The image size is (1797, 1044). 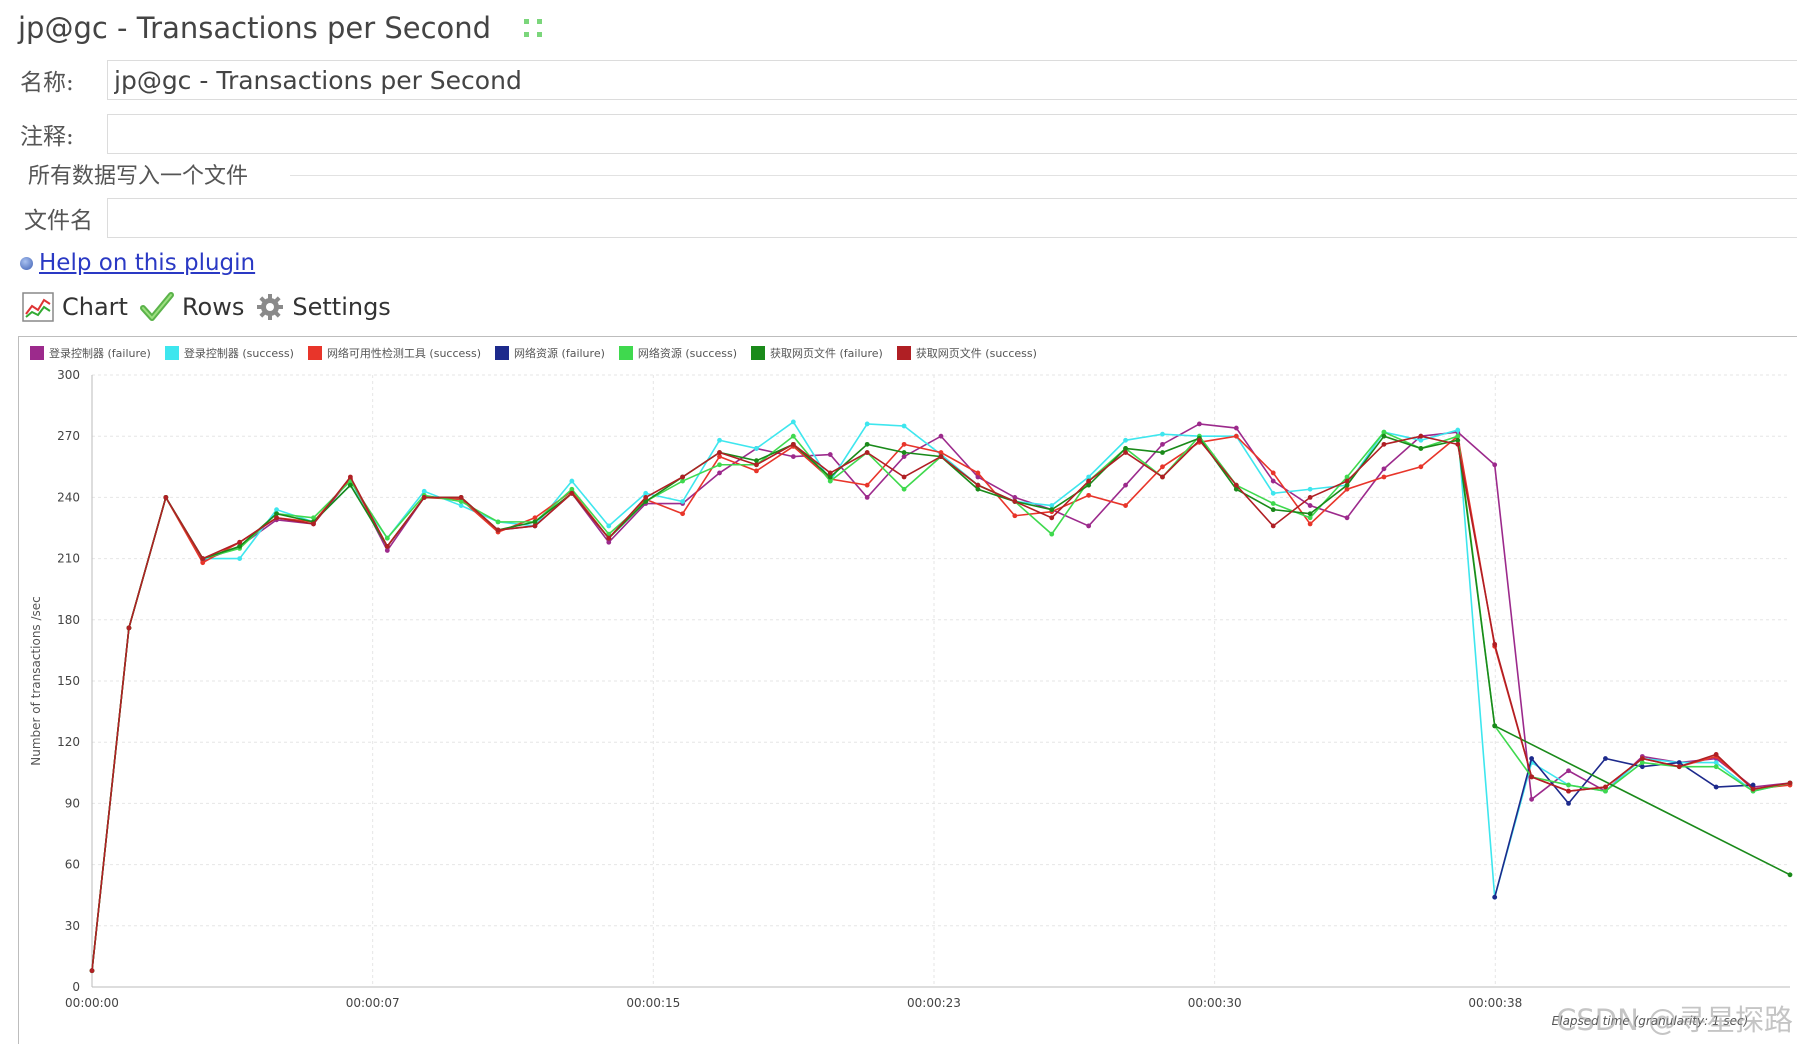 I want to click on help-link: Help on this plugin, so click(x=147, y=263).